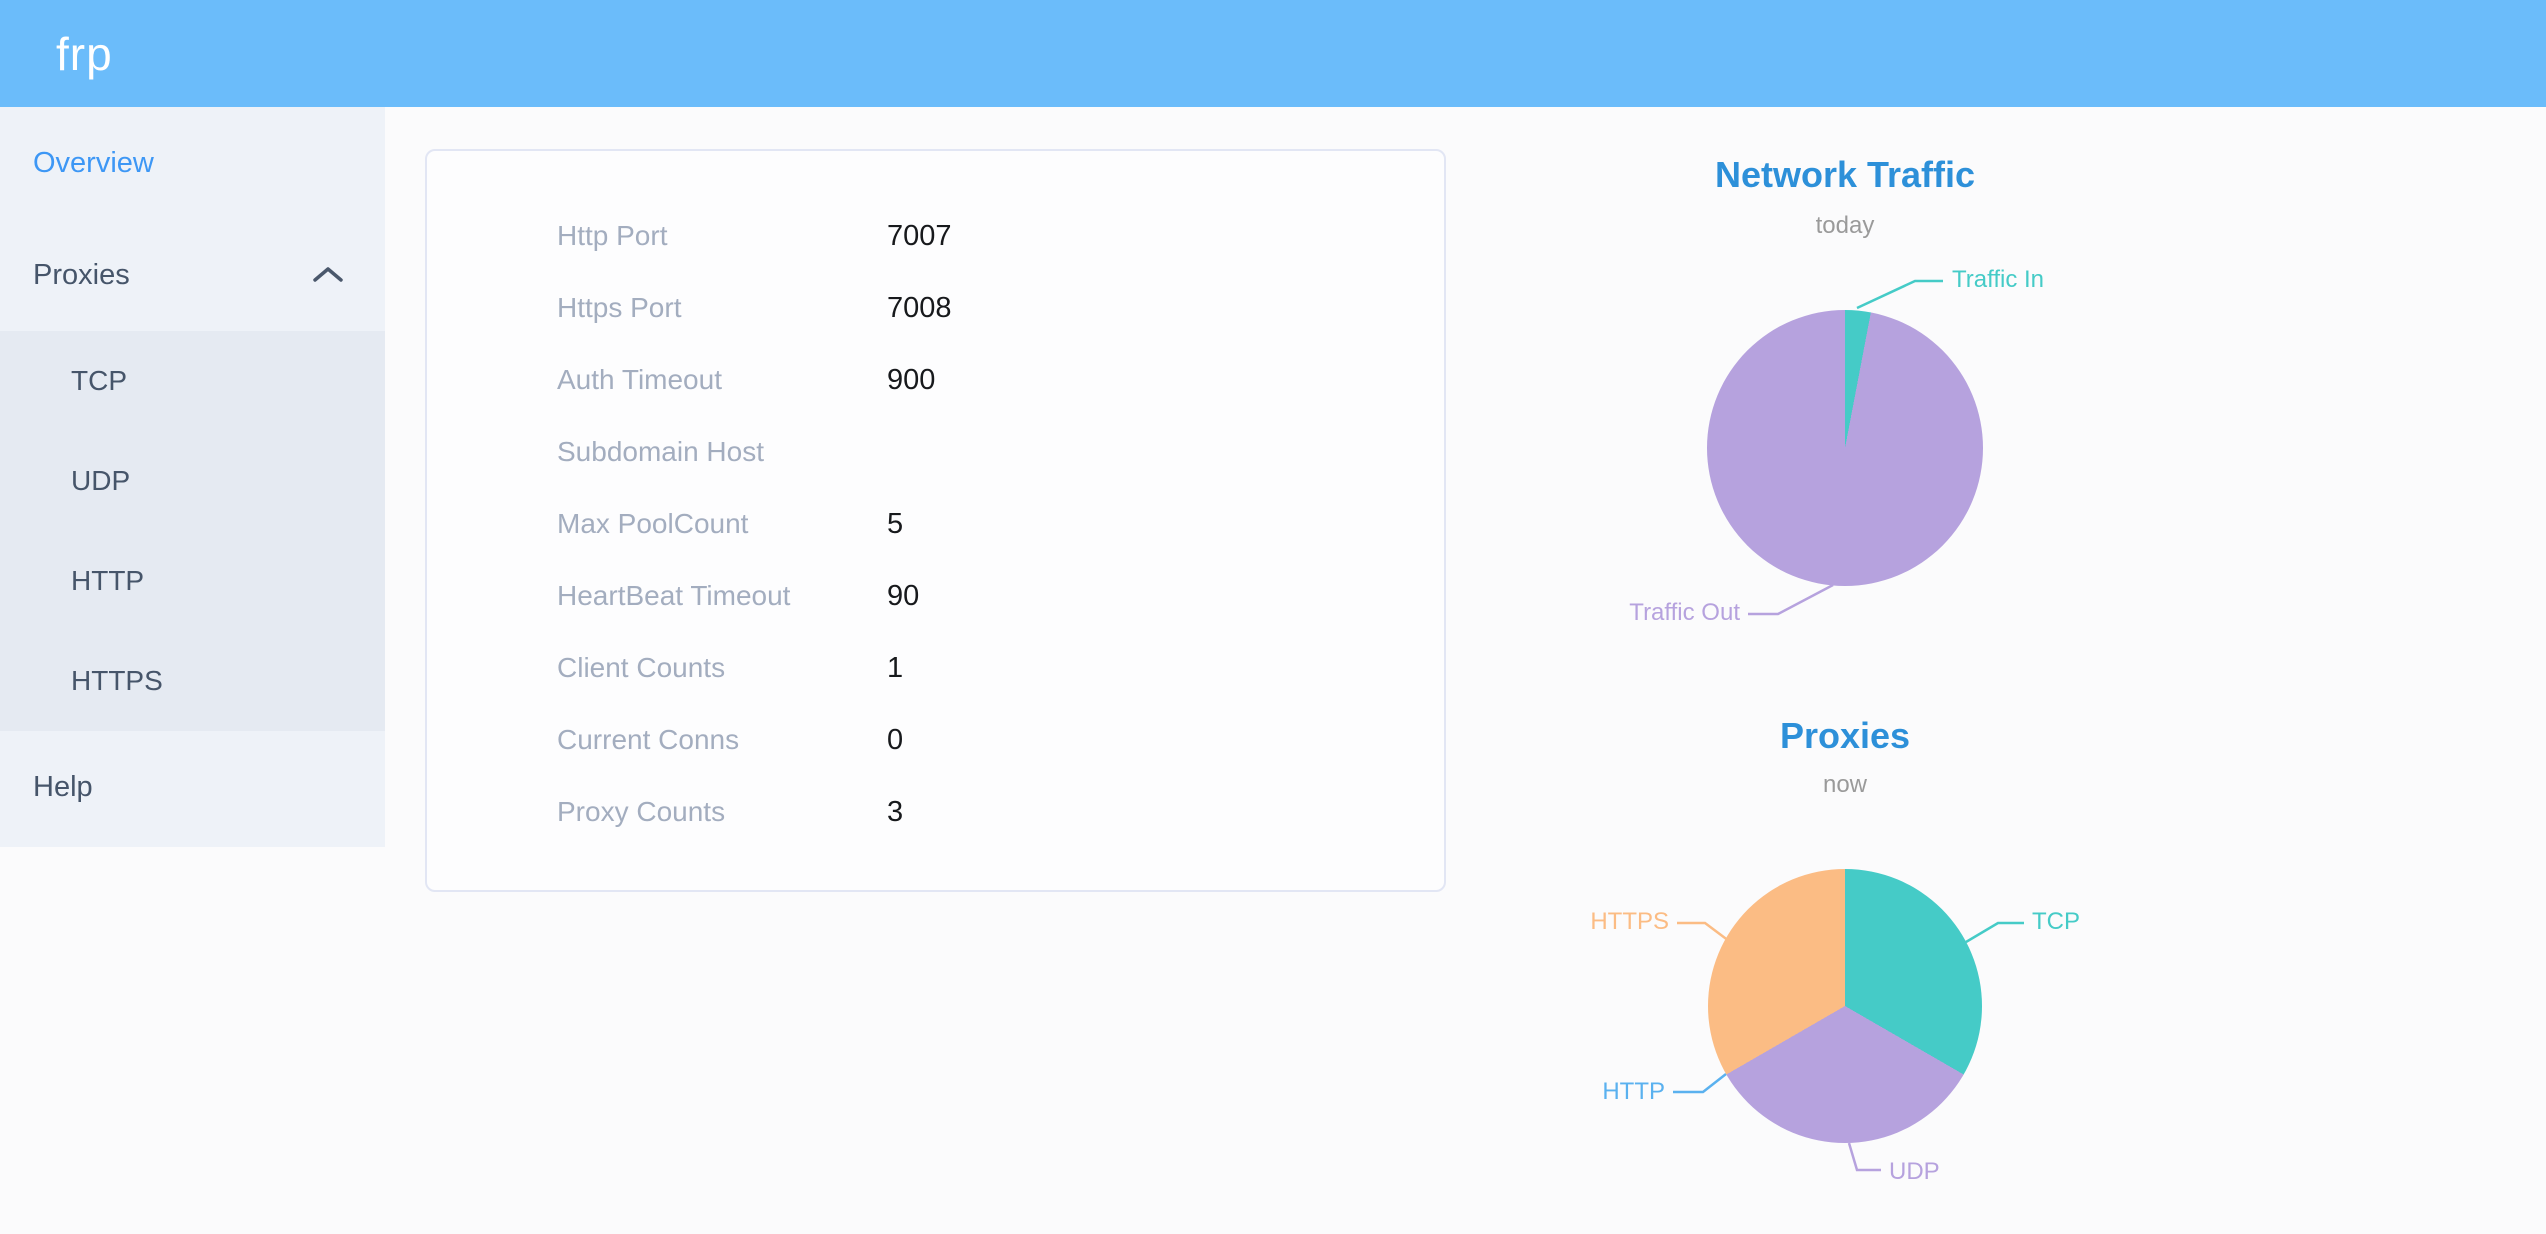 This screenshot has height=1234, width=2546. Describe the element at coordinates (895, 811) in the screenshot. I see `info-value: 3` at that location.